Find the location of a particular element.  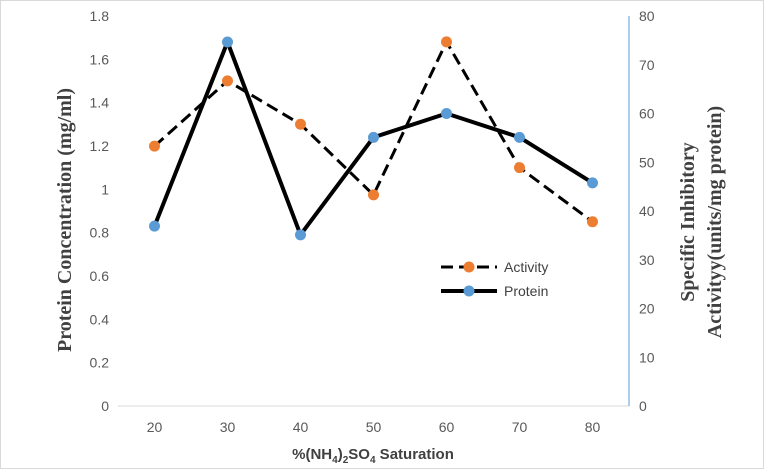

right-y-tick-label: 0 is located at coordinates (643, 406).